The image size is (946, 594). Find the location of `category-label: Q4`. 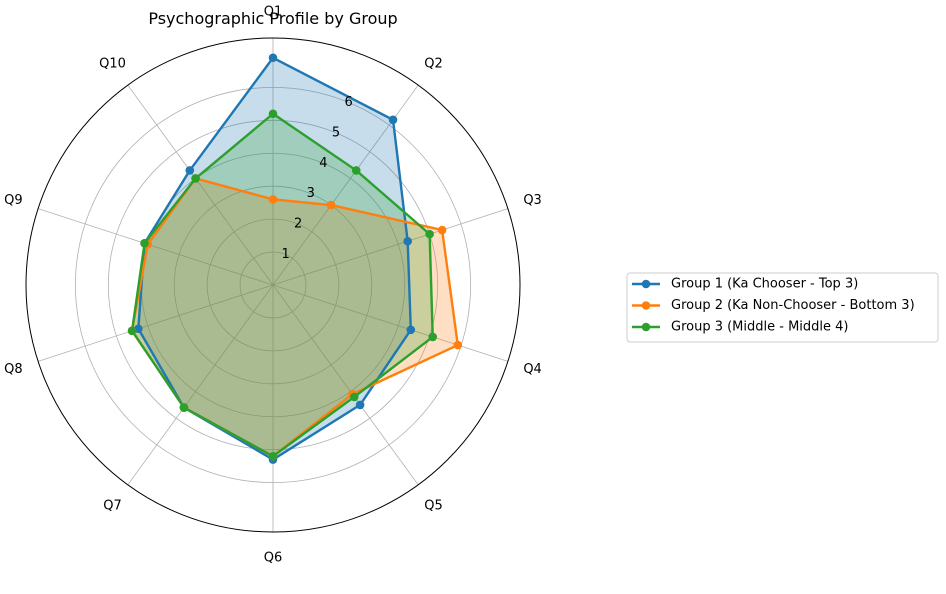

category-label: Q4 is located at coordinates (532, 369).